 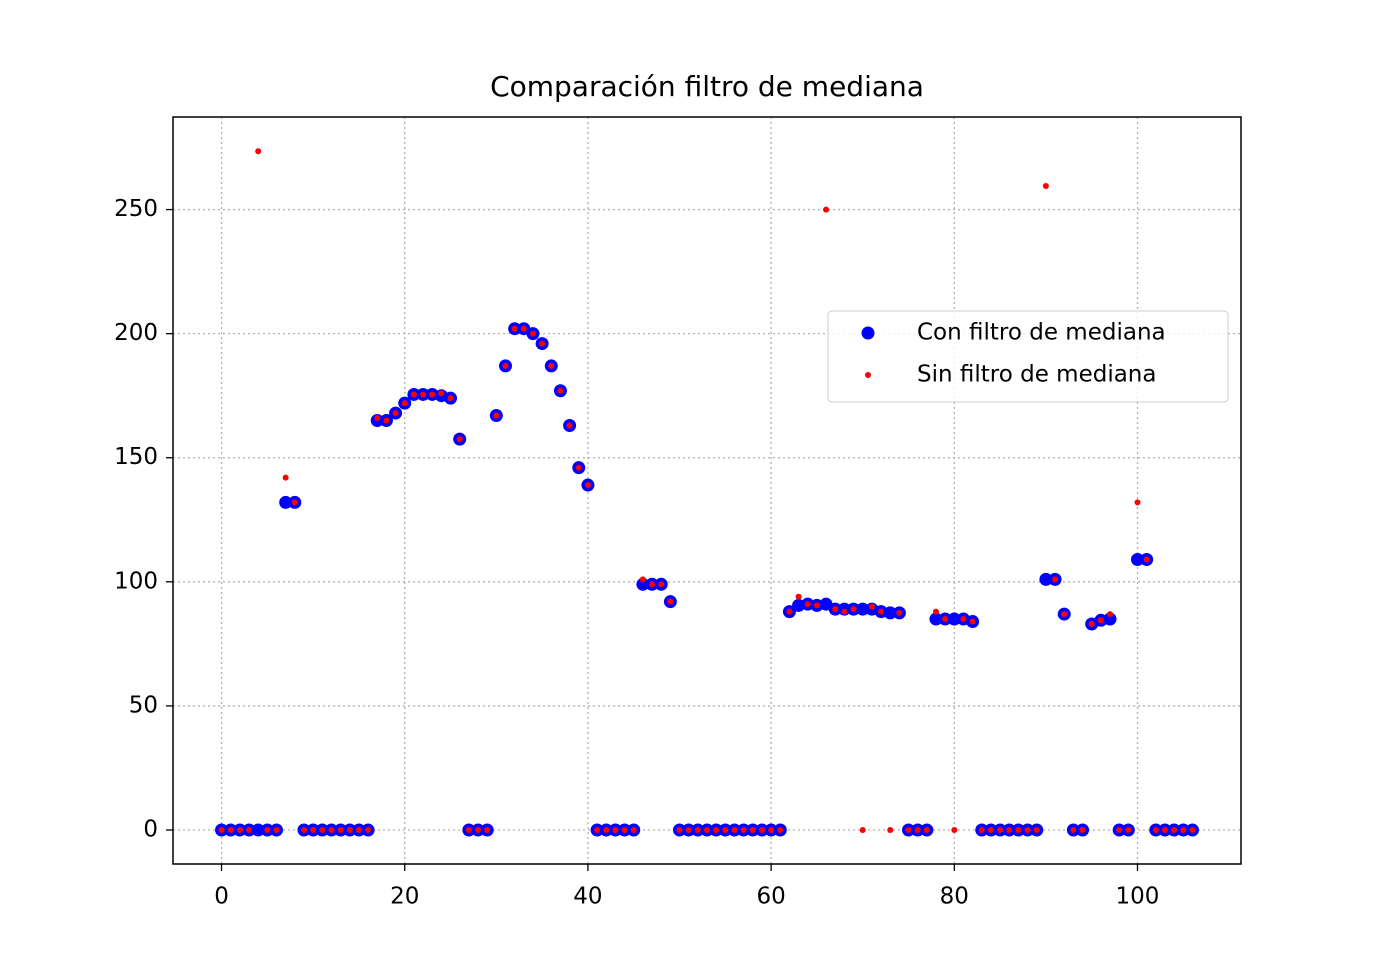 What do you see at coordinates (1138, 897) in the screenshot?
I see `x-tick-label: 100` at bounding box center [1138, 897].